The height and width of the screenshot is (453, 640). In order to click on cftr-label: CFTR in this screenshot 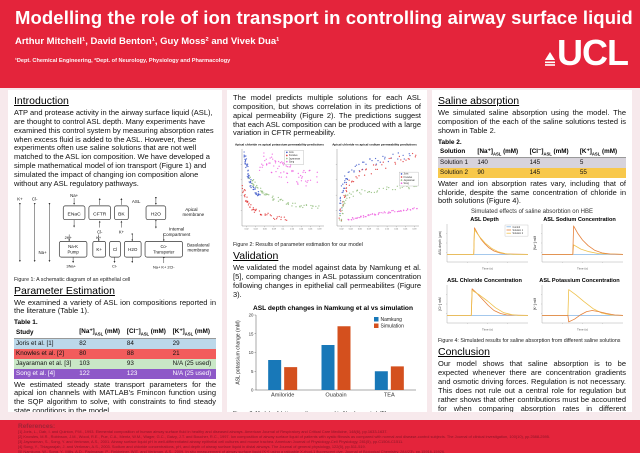, I will do `click(100, 214)`.